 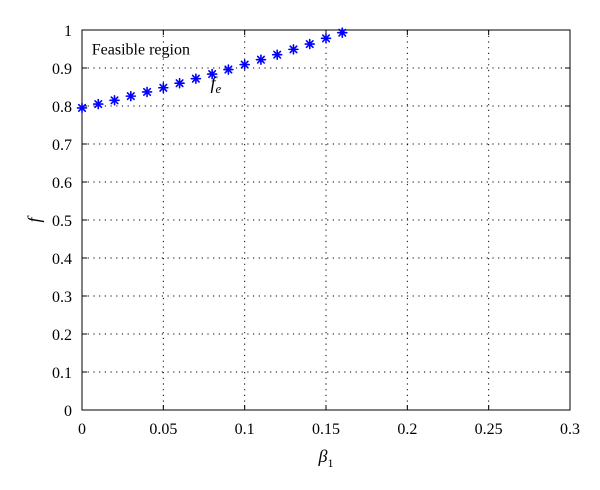 I want to click on annotations: Feasible region fe, so click(x=157, y=69).